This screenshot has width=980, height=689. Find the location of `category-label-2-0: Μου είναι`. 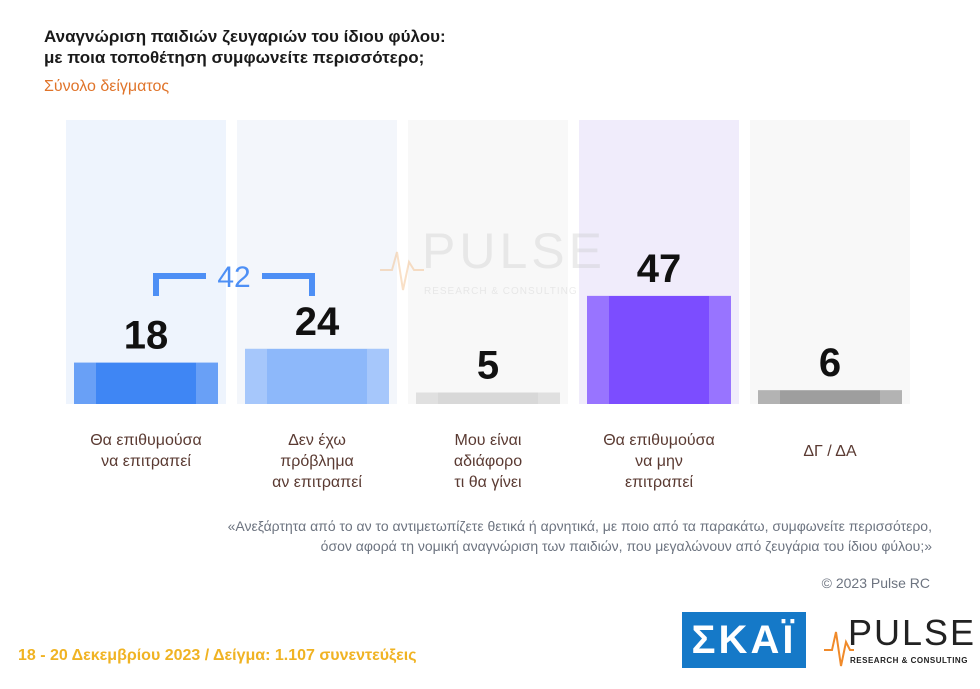

category-label-2-0: Μου είναι is located at coordinates (488, 440).